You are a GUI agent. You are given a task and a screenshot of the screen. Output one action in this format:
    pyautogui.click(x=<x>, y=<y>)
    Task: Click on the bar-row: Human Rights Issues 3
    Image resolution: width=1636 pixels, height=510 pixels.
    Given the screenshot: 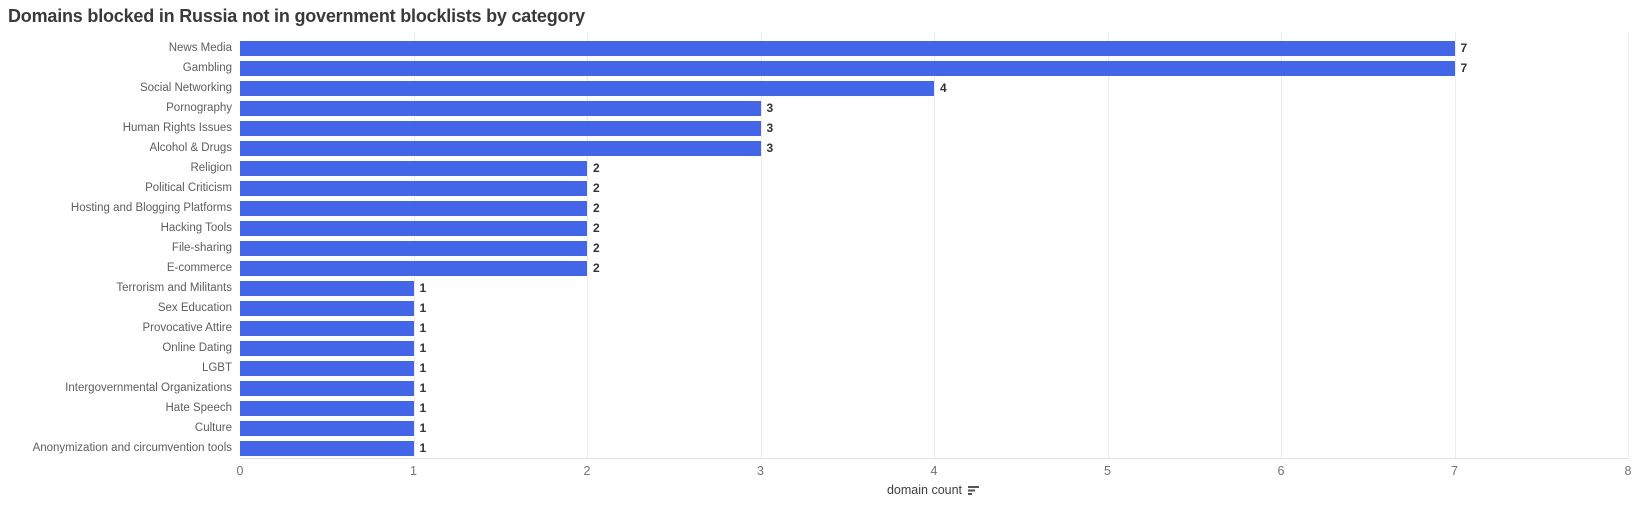 What is the action you would take?
    pyautogui.click(x=818, y=128)
    